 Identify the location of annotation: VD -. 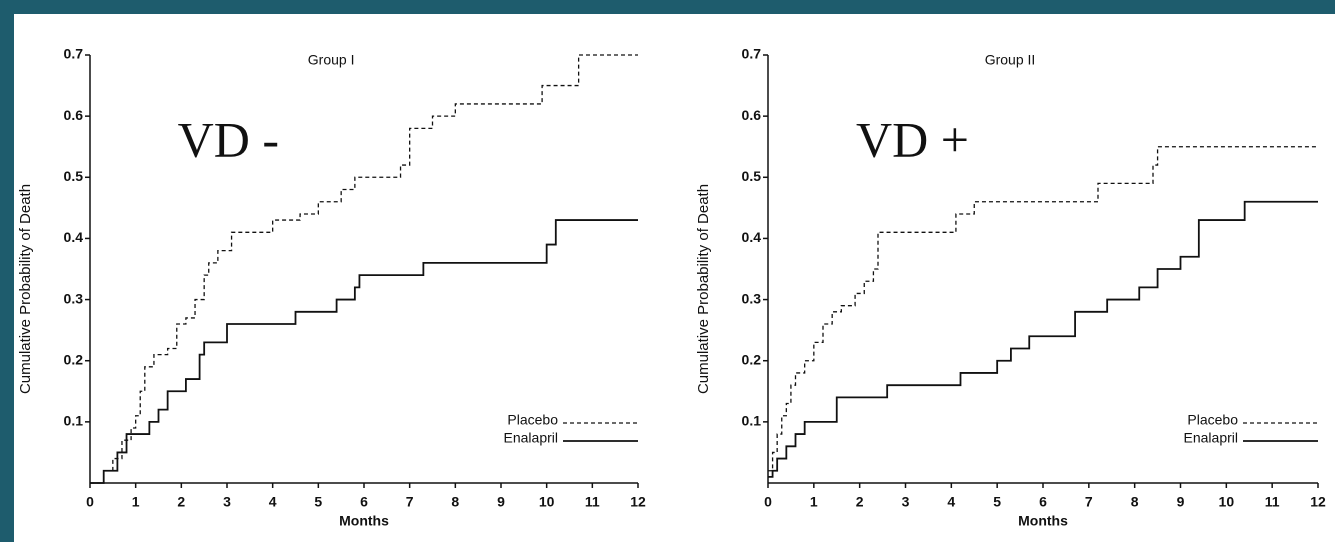
(228, 139).